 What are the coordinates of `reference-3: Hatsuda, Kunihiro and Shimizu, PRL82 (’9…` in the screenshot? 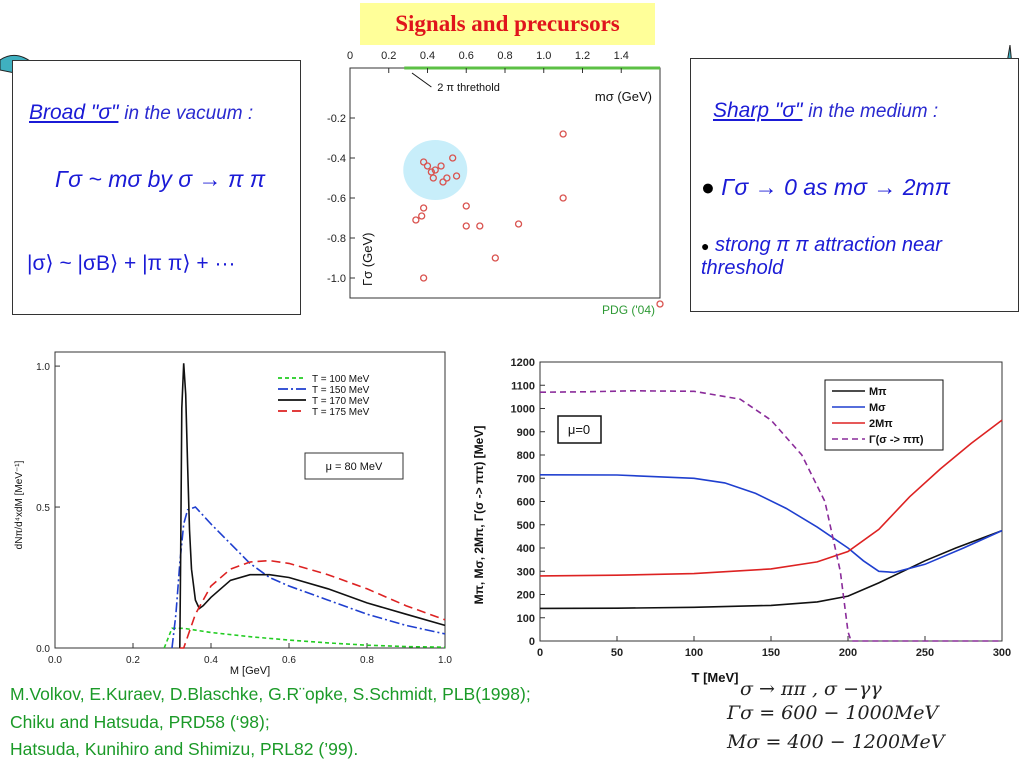 It's located at (184, 749).